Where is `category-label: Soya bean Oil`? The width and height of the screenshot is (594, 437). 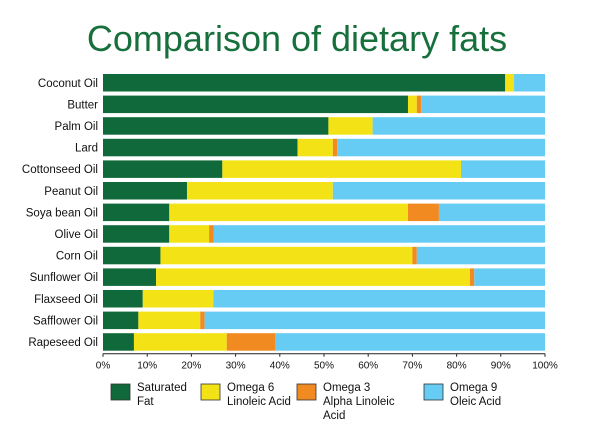 category-label: Soya bean Oil is located at coordinates (62, 213).